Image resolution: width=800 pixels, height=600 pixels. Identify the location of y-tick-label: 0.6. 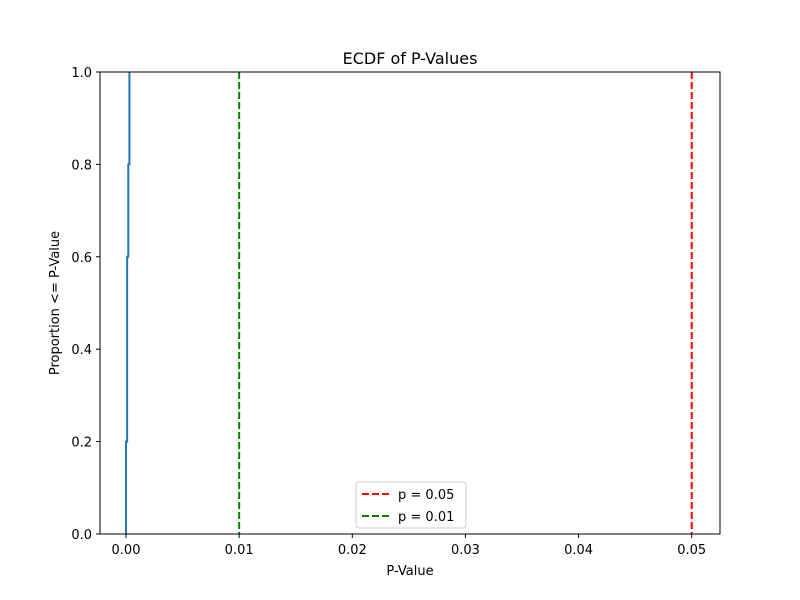
(81, 258).